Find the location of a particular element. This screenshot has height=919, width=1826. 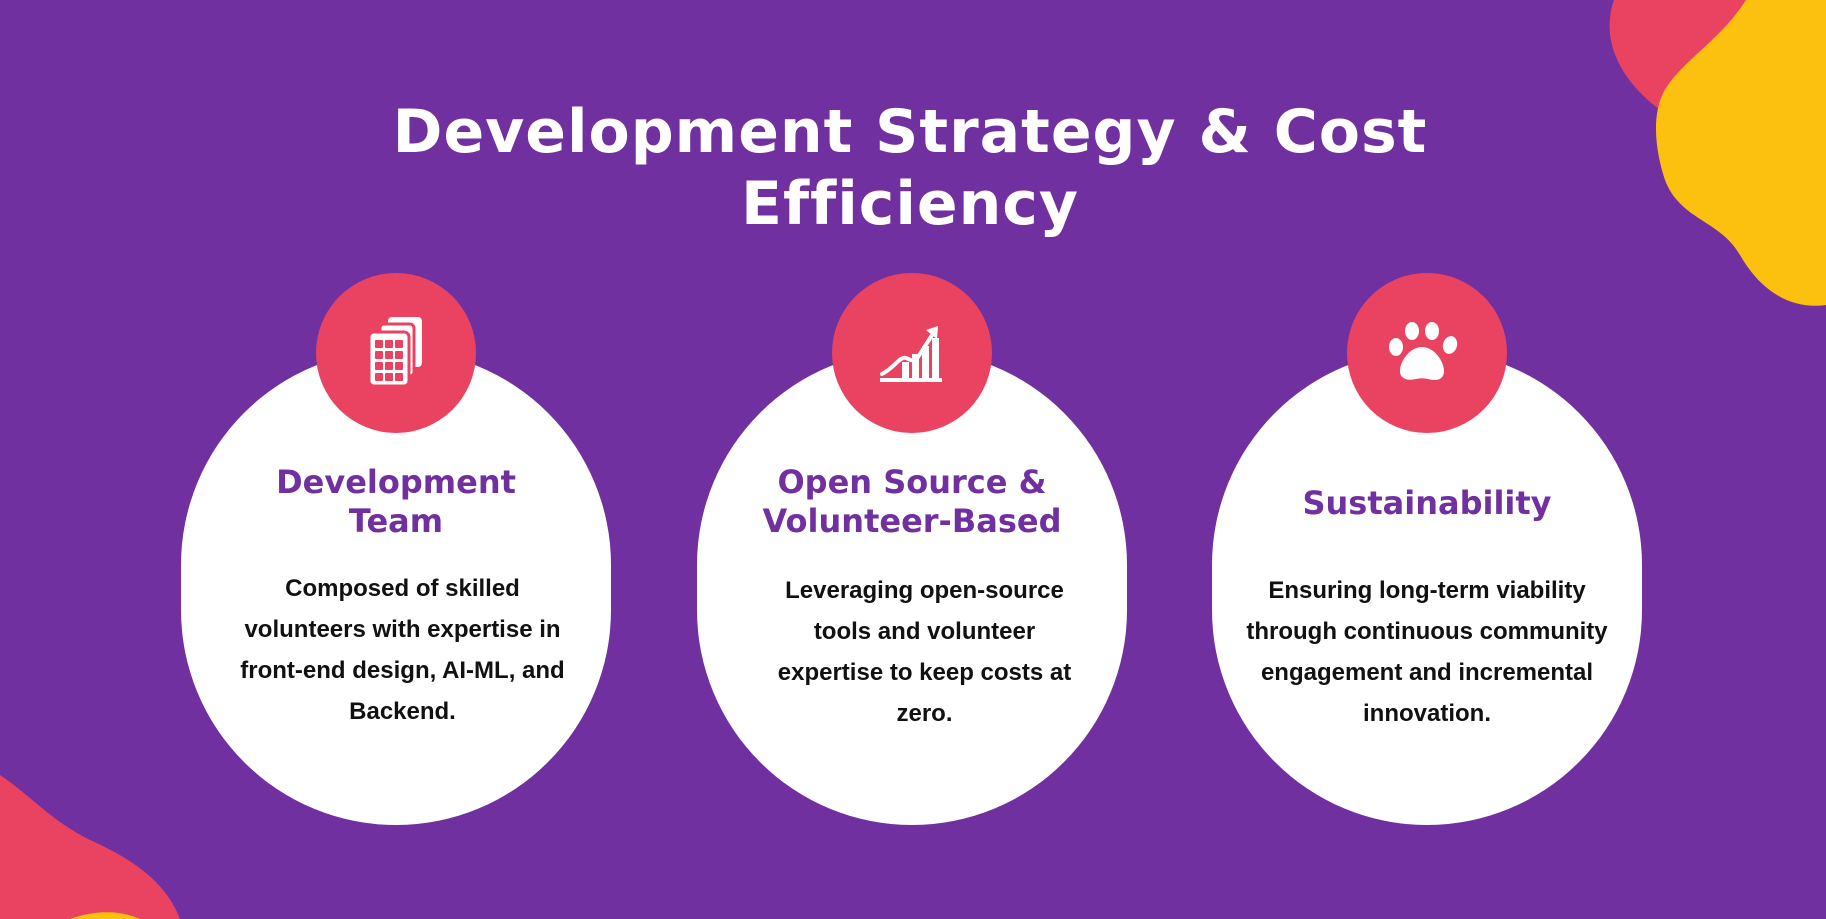

paw-icon is located at coordinates (1423, 351).